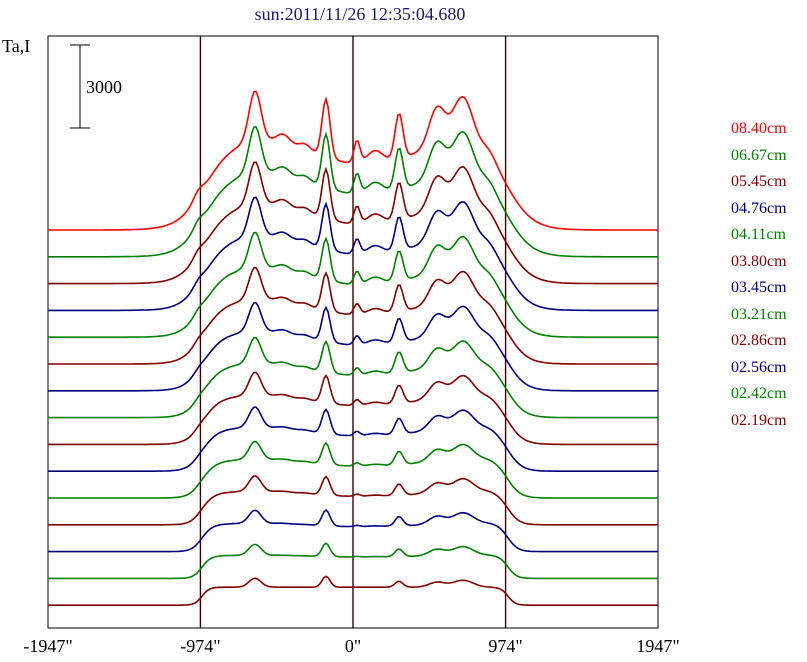 Image resolution: width=807 pixels, height=662 pixels. I want to click on legend-entry-0: 08.40cm, so click(759, 128).